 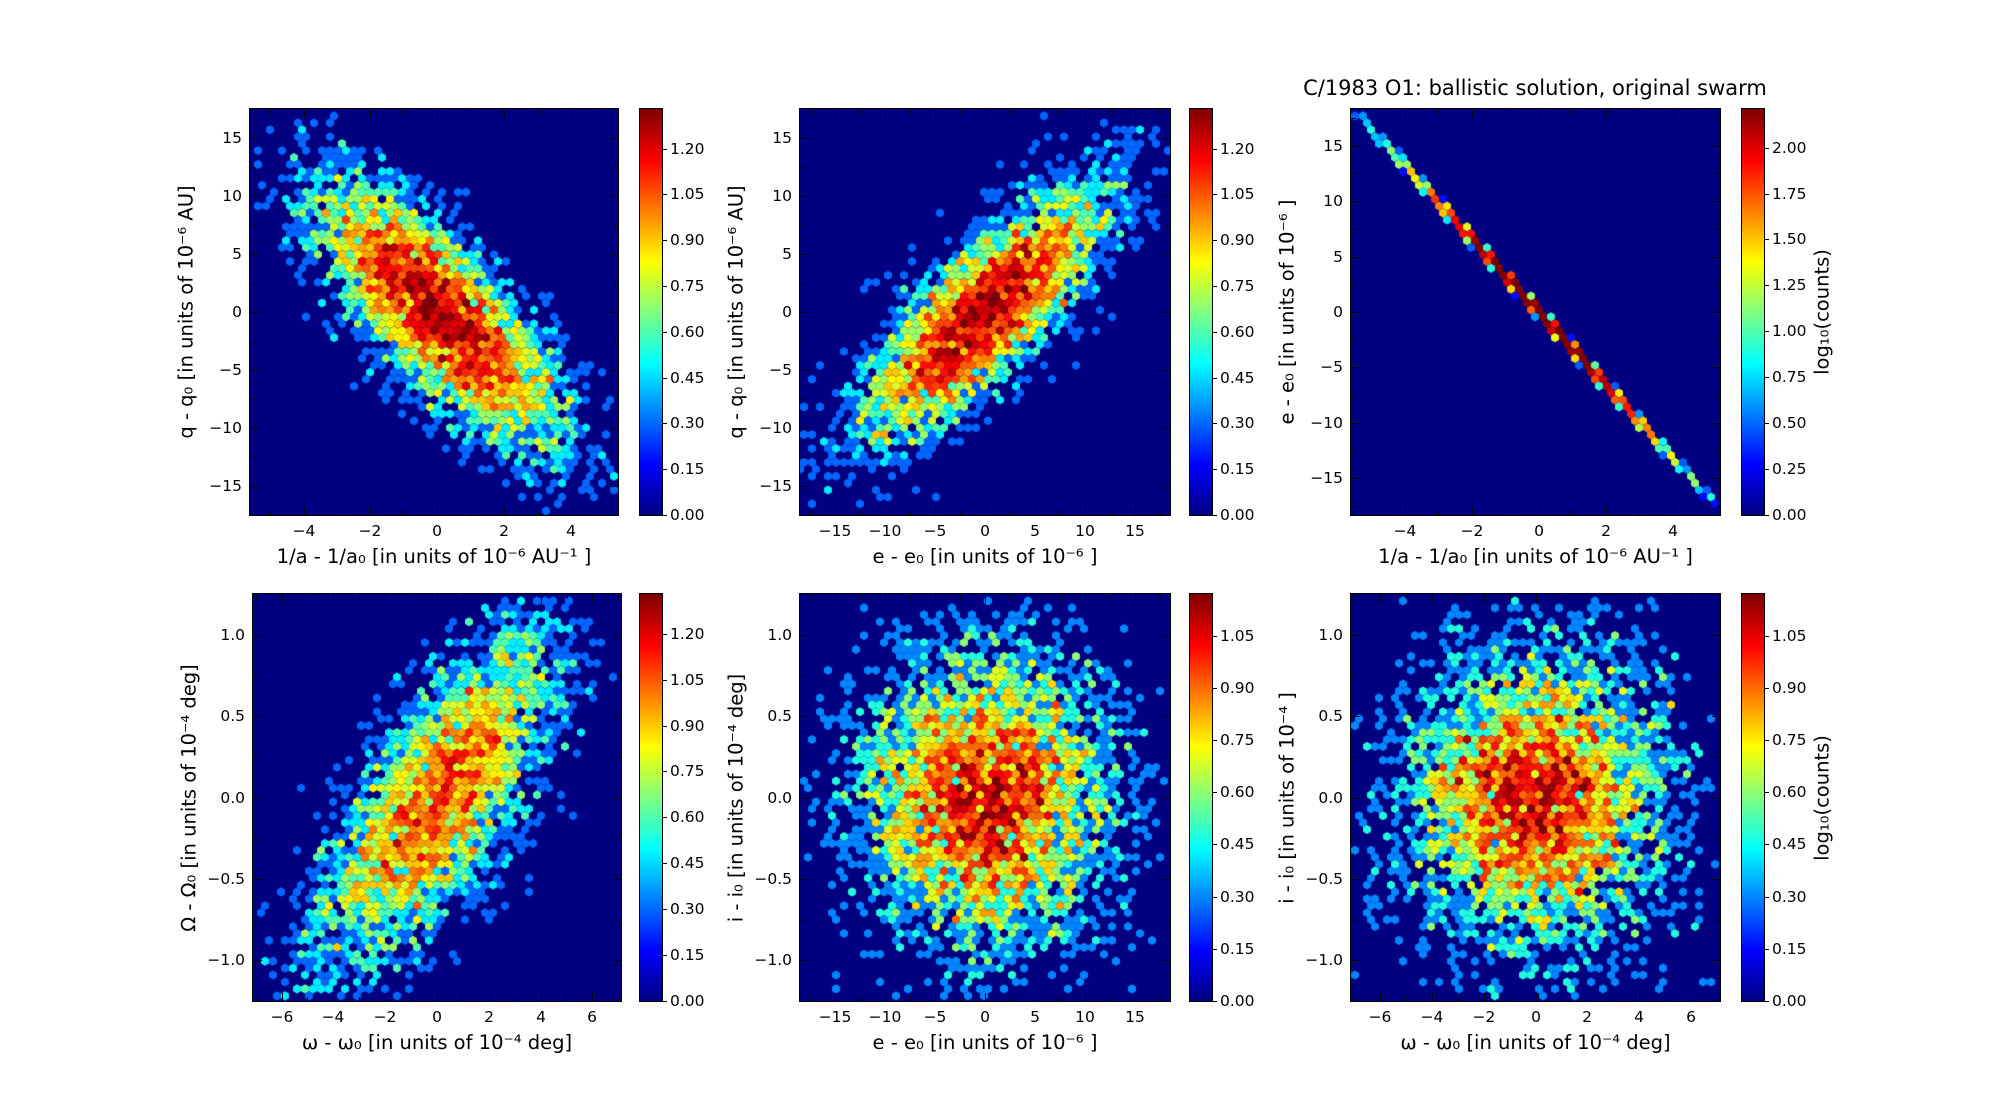 What do you see at coordinates (651, 312) in the screenshot?
I see `colorbar` at bounding box center [651, 312].